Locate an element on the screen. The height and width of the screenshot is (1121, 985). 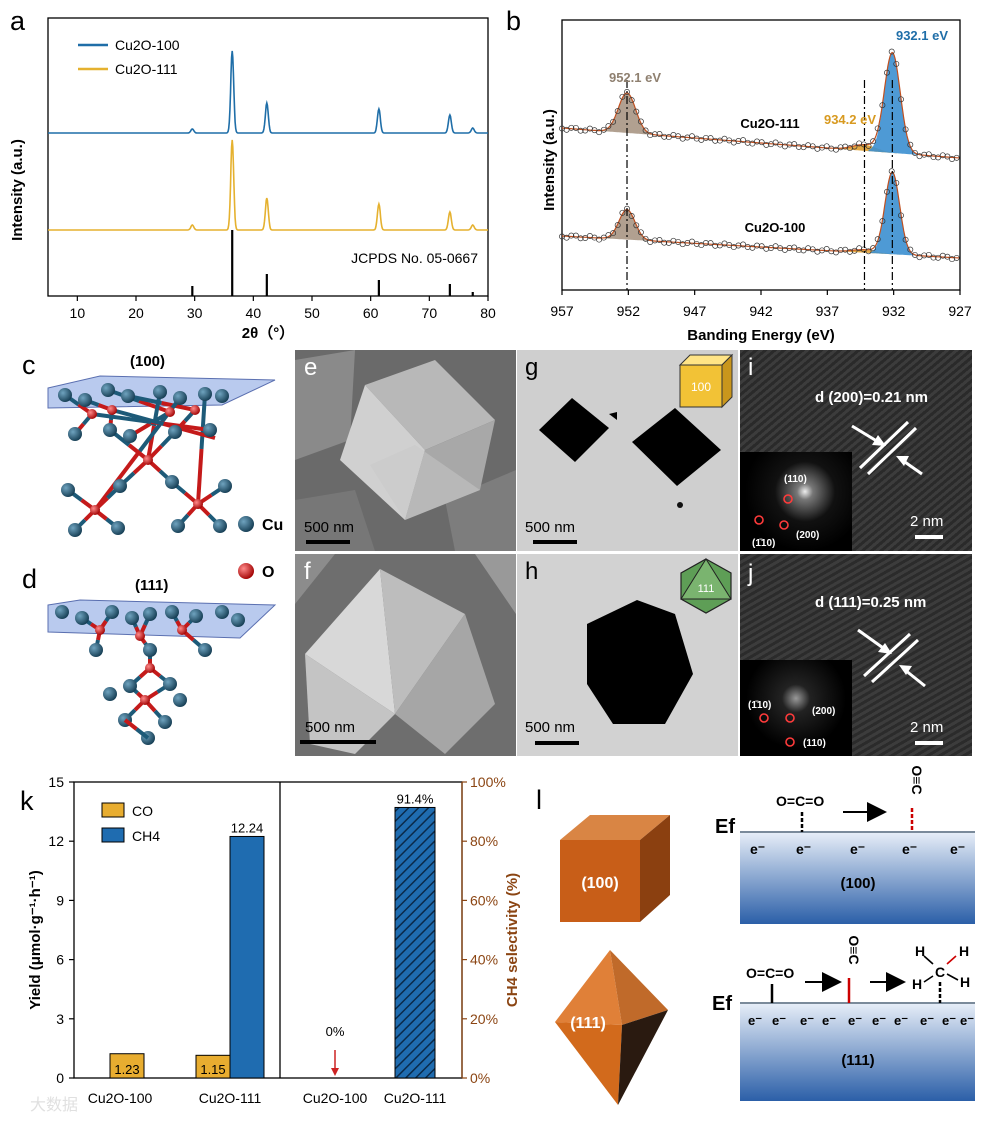
yield-tick-9: 9 is located at coordinates (60, 900).